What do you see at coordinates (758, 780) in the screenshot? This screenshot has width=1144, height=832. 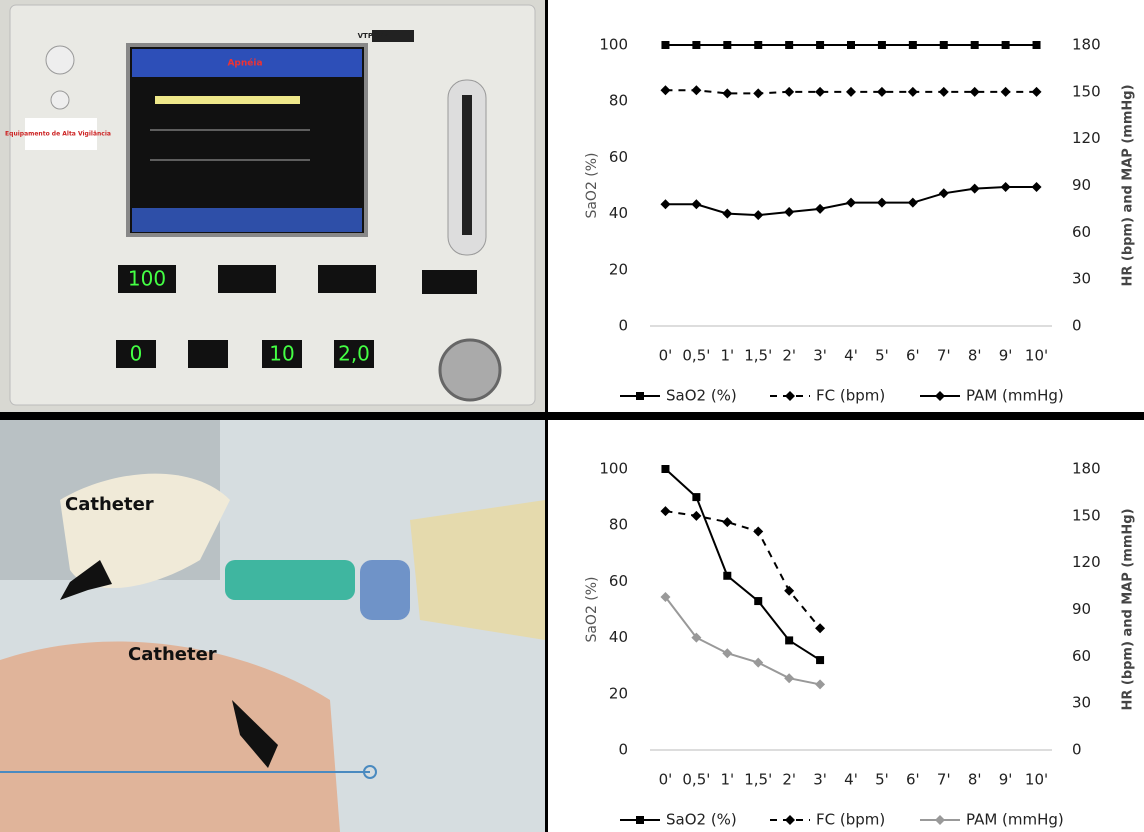 I see `x-tick-label: 1,5'` at bounding box center [758, 780].